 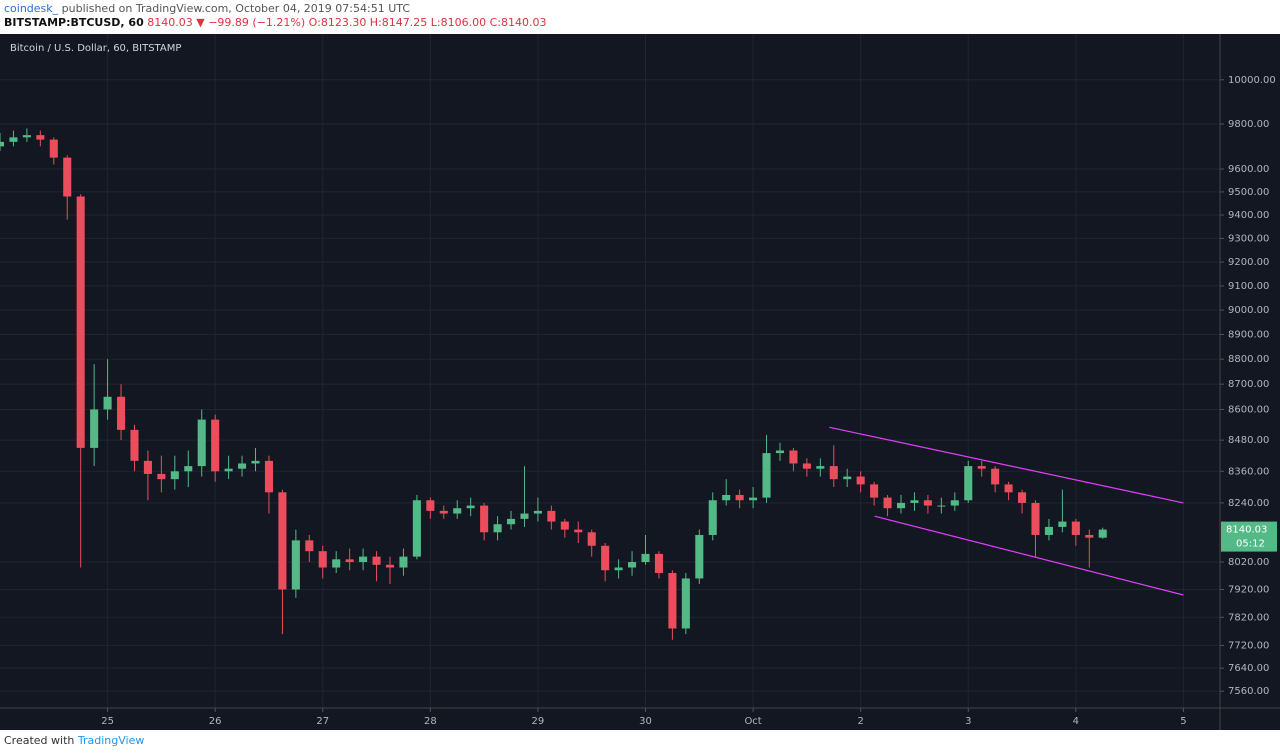 I want to click on author: coindesk_, so click(x=31, y=8).